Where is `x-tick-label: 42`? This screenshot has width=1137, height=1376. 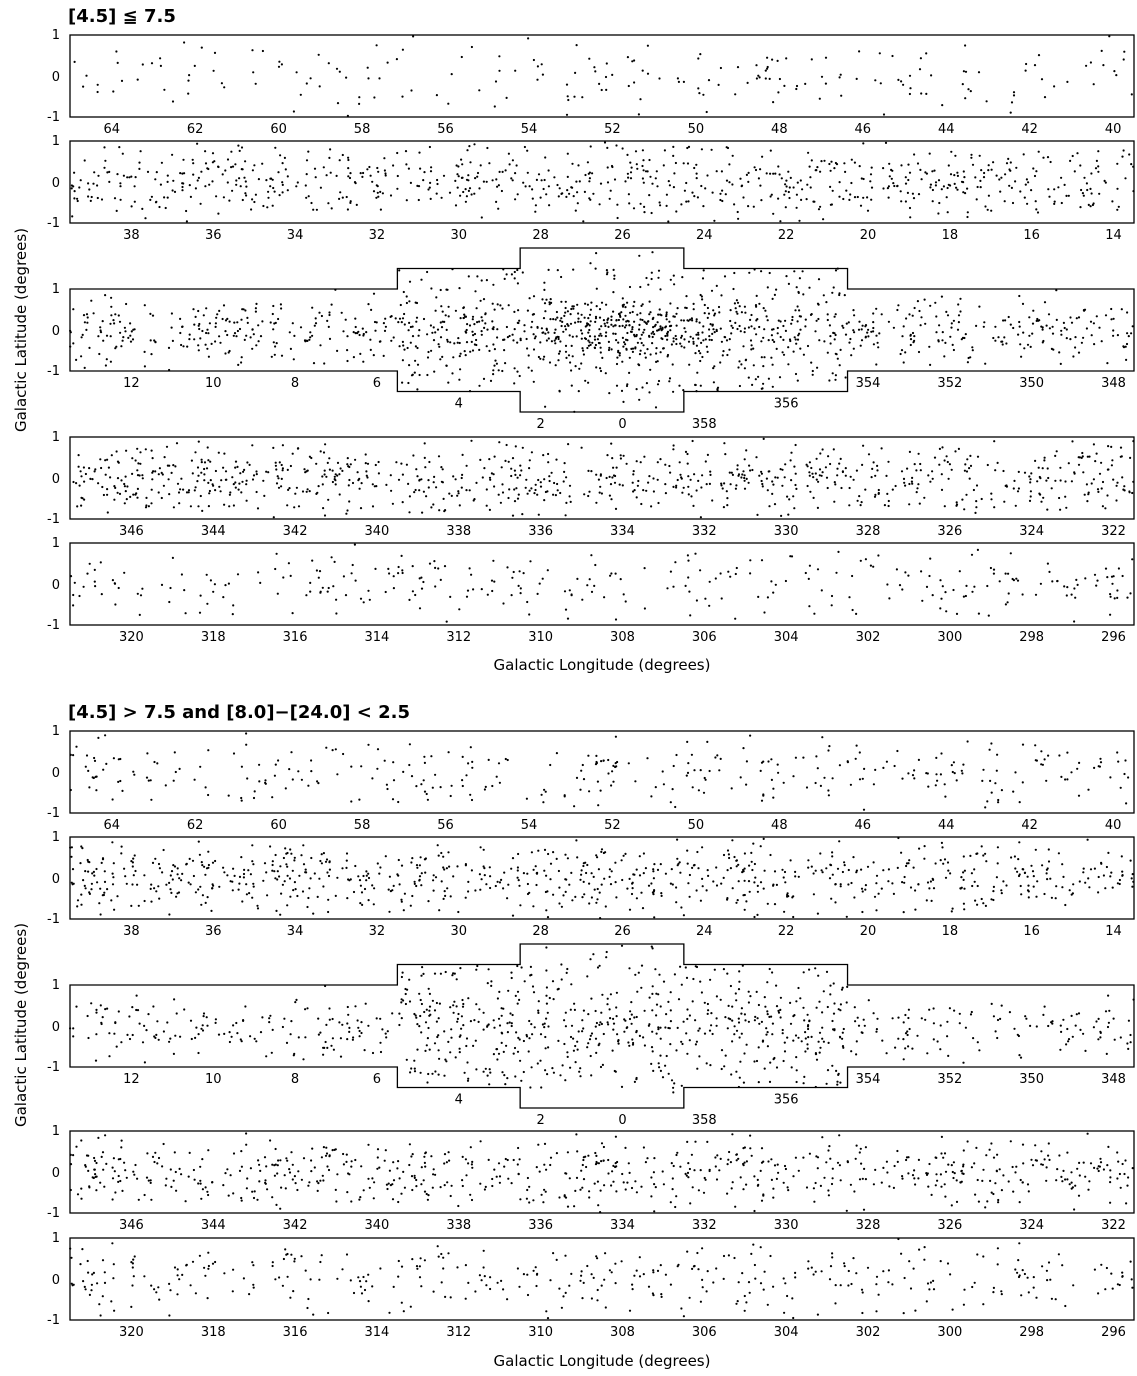 x-tick-label: 42 is located at coordinates (1029, 129).